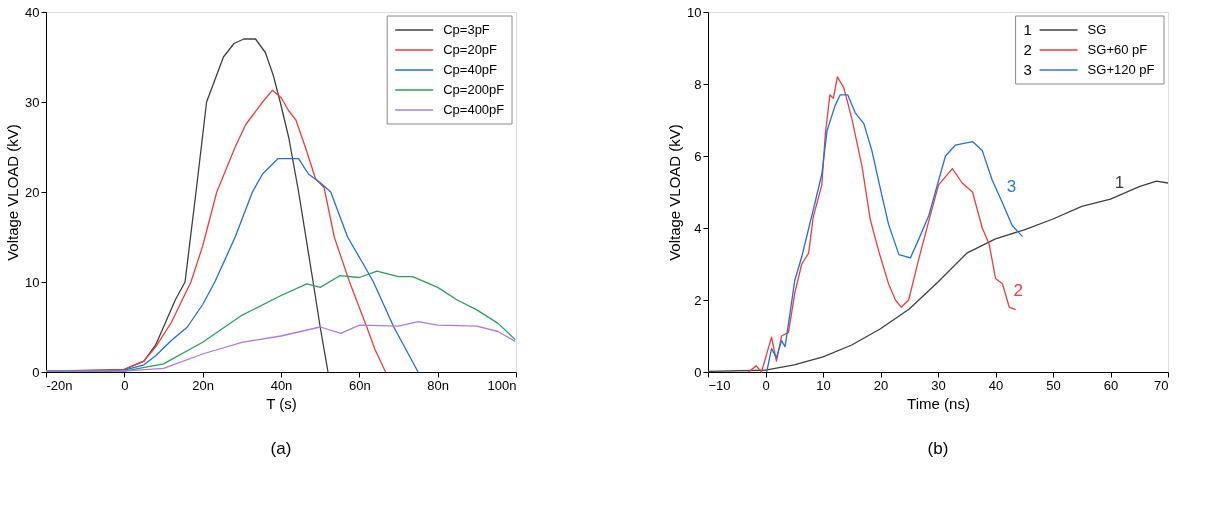  What do you see at coordinates (470, 49) in the screenshot?
I see `legend-label: Cp=20pF` at bounding box center [470, 49].